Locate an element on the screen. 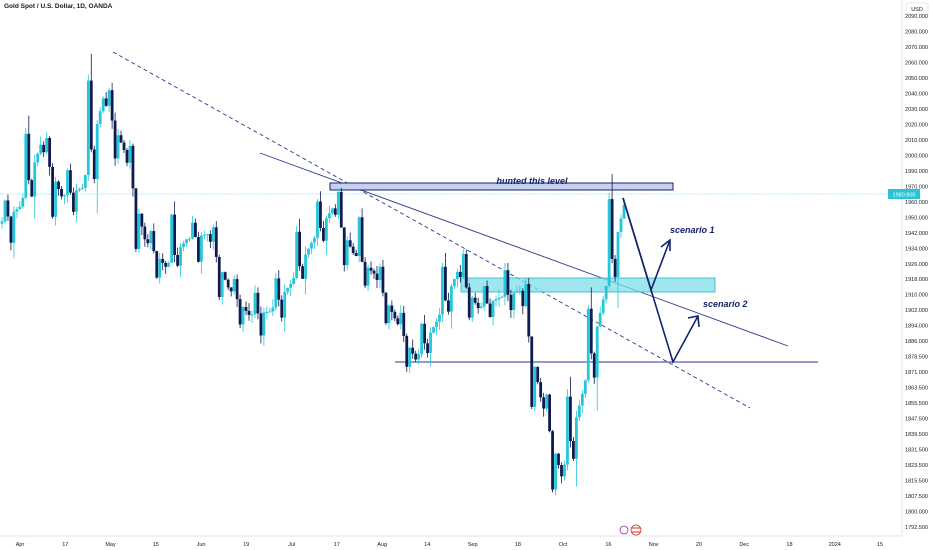  time-tick-label: May is located at coordinates (110, 545).